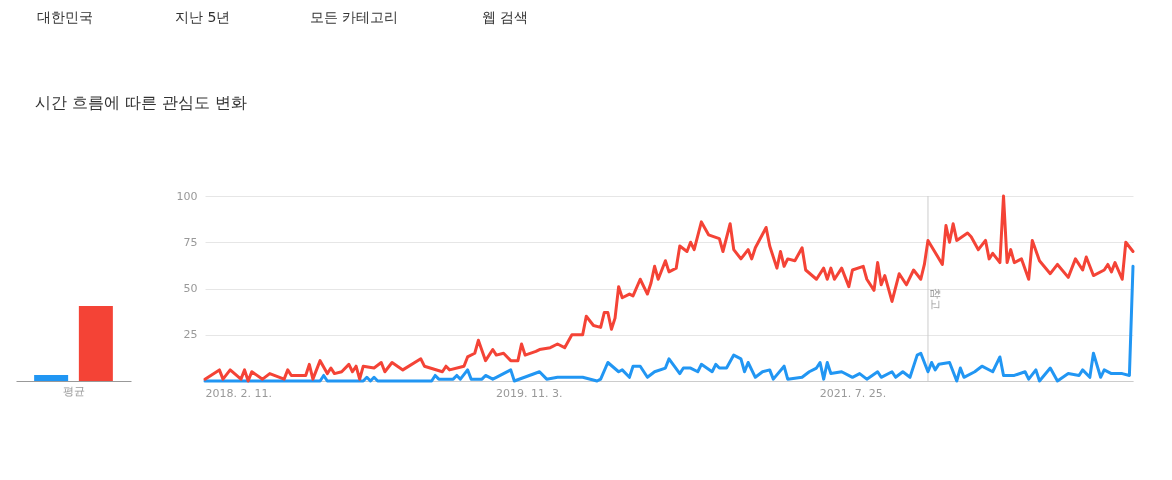 The width and height of the screenshot is (1172, 480). Describe the element at coordinates (187, 196) in the screenshot. I see `y-tick-label: 100` at that location.